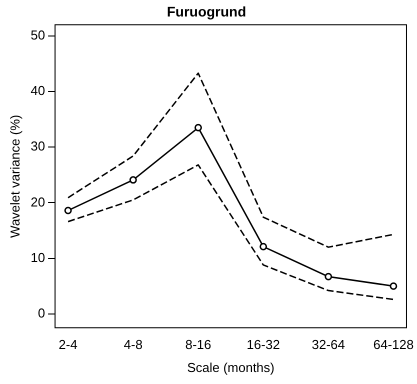 This screenshot has width=417, height=384. Describe the element at coordinates (133, 344) in the screenshot. I see `x-tick-label: 4-8` at that location.